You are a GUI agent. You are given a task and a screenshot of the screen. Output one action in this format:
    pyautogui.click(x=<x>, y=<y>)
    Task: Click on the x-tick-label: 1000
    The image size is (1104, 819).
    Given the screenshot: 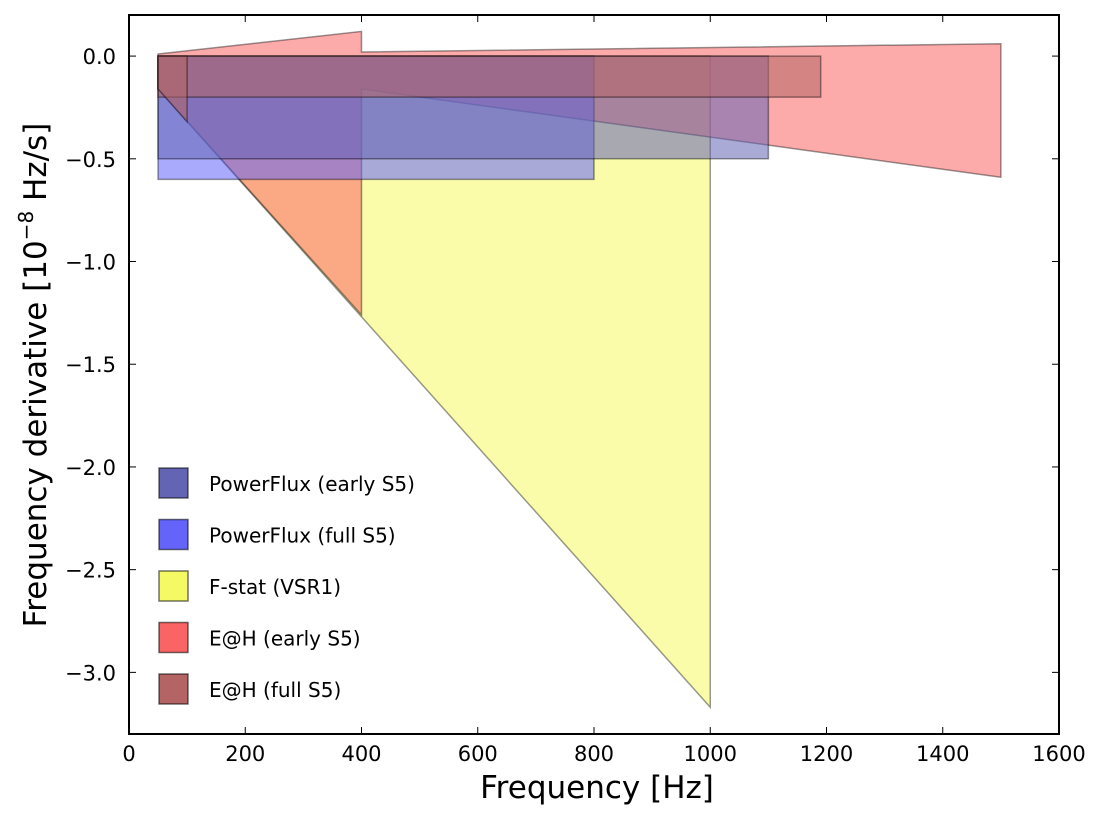 What is the action you would take?
    pyautogui.click(x=710, y=754)
    